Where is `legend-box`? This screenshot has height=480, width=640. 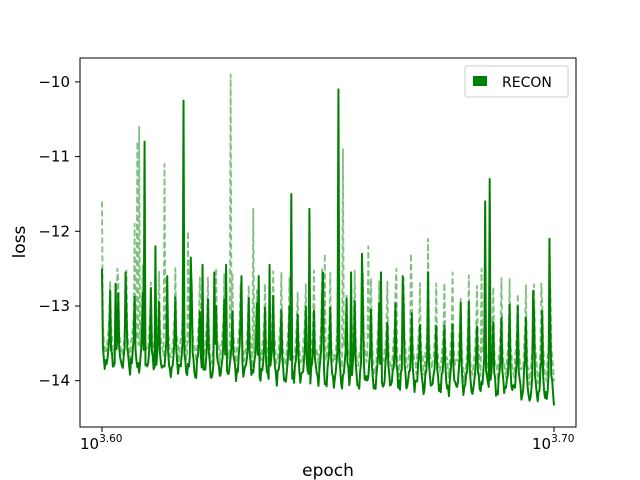 legend-box is located at coordinates (516, 81).